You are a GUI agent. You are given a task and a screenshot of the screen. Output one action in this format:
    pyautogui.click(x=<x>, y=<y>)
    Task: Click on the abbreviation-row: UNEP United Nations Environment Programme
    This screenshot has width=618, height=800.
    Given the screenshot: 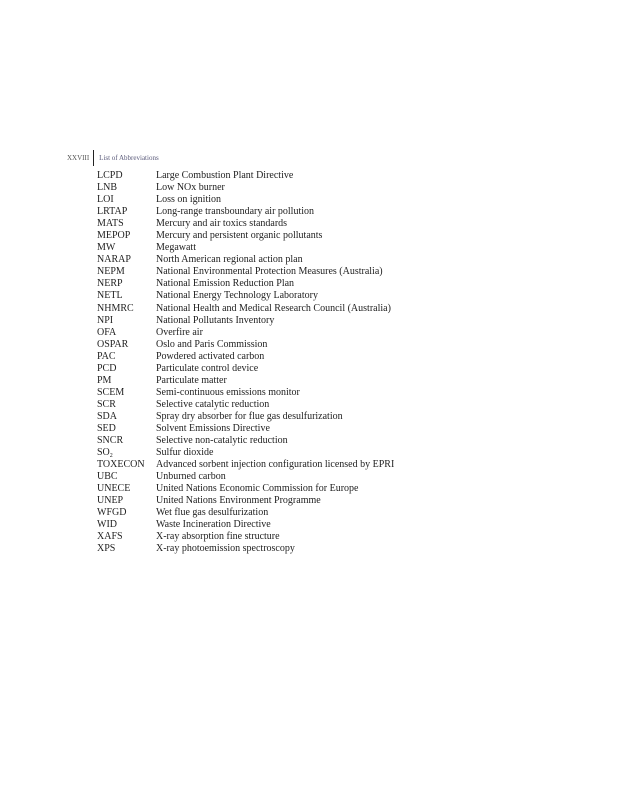 What is the action you would take?
    pyautogui.click(x=245, y=501)
    